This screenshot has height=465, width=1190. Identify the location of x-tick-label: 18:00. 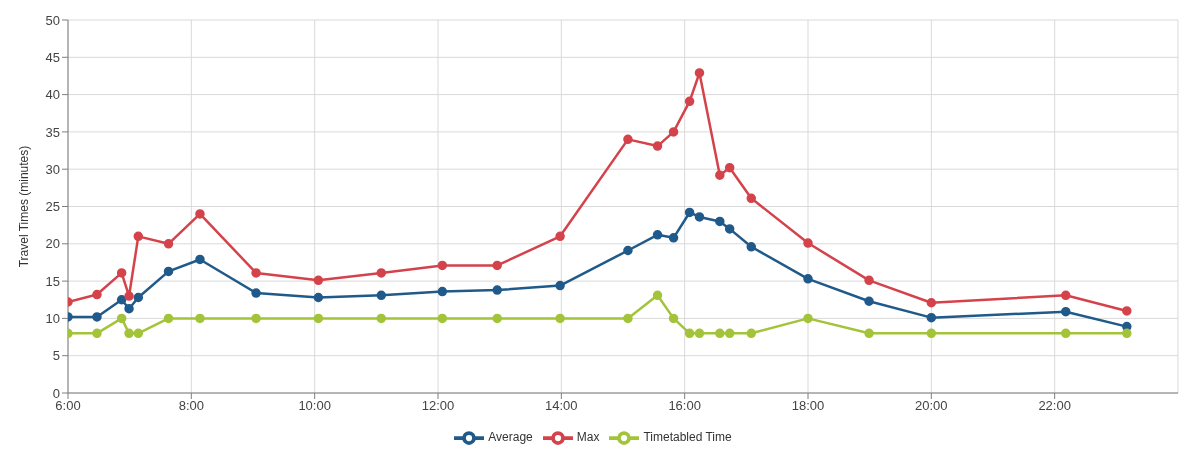
(808, 406).